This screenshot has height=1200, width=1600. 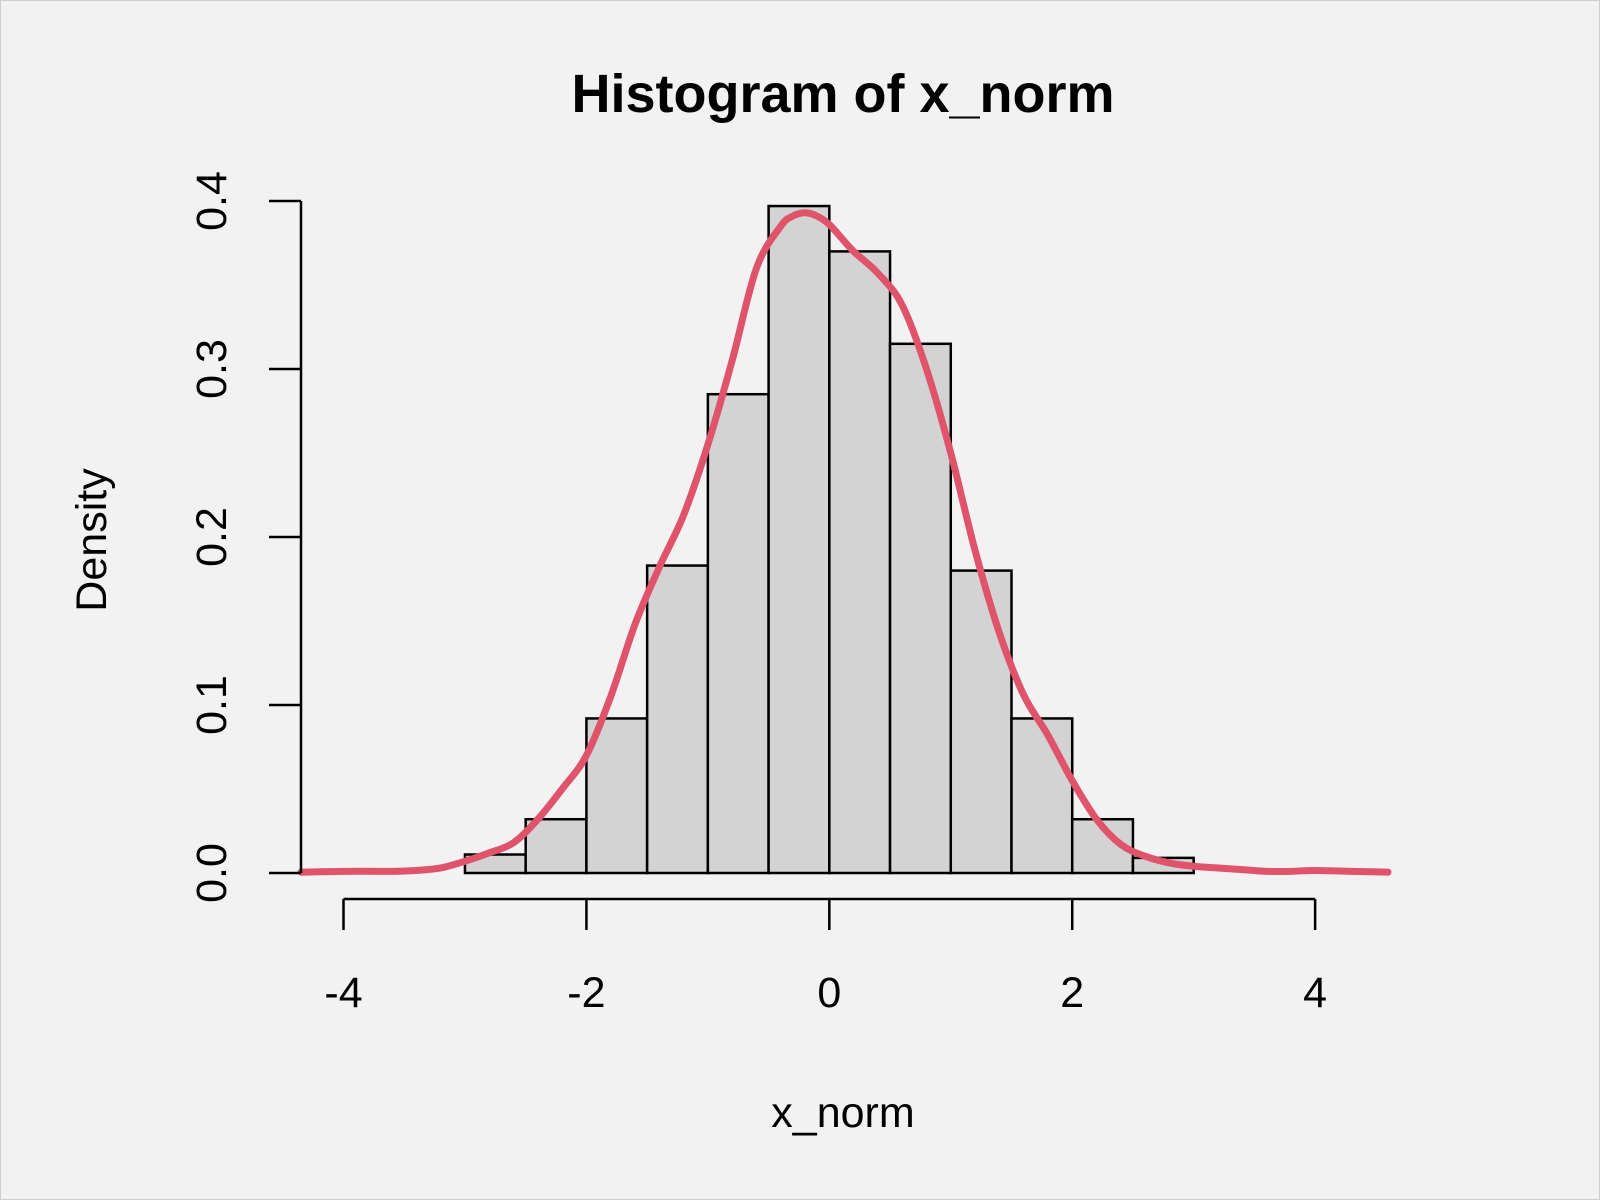 I want to click on y-tick-label: 0.1, so click(x=212, y=705).